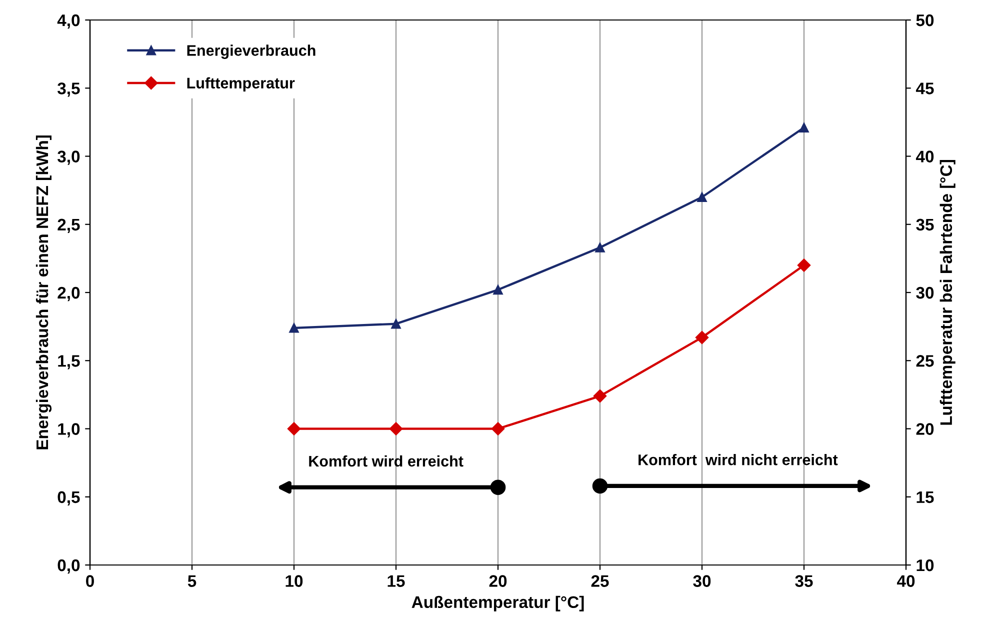  Describe the element at coordinates (948, 292) in the screenshot. I see `y2-axis-title: Lufttemperatur bei Fahrtende [°C]` at that location.